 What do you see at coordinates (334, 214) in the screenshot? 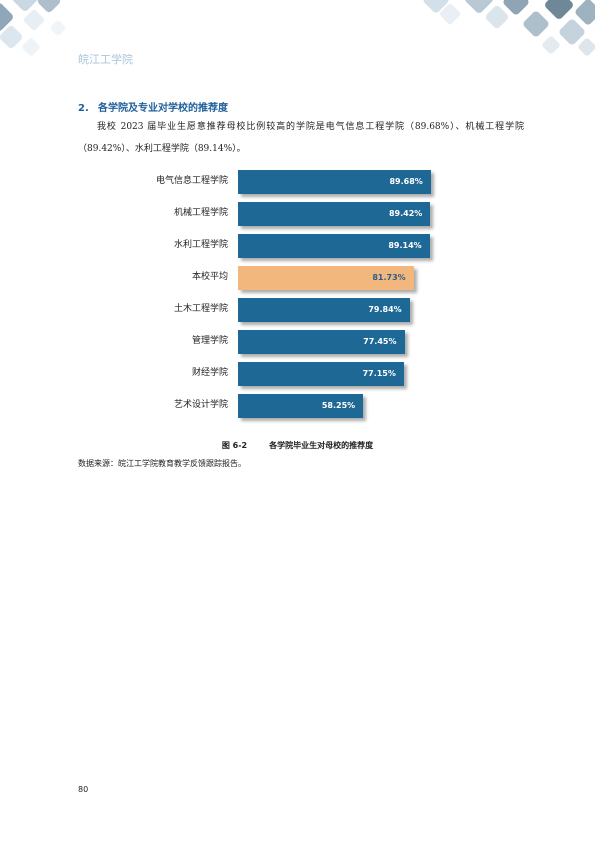
I see `bar: 89.42%` at bounding box center [334, 214].